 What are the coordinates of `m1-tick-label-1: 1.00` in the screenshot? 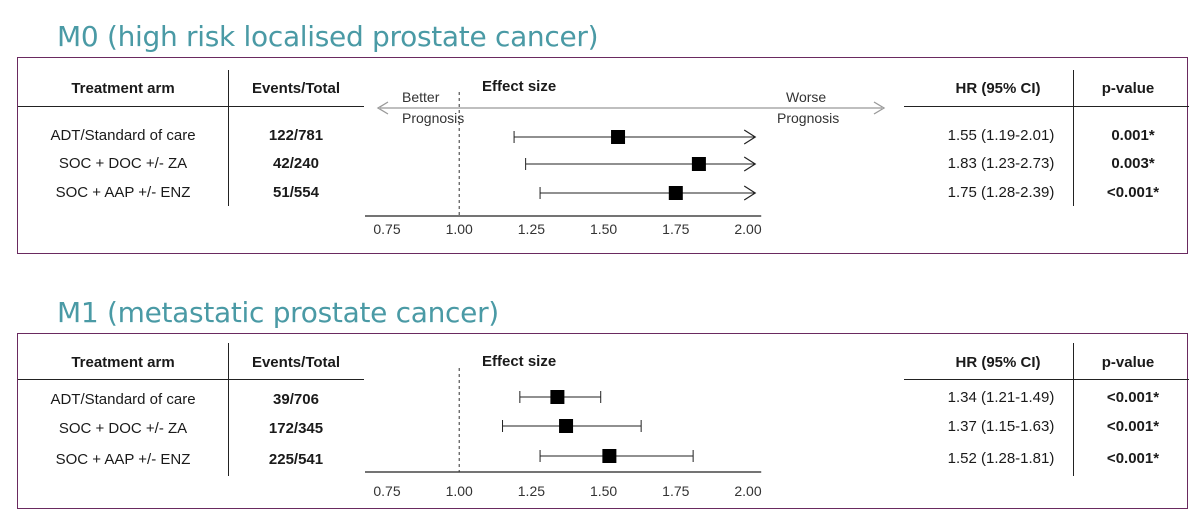 It's located at (459, 491).